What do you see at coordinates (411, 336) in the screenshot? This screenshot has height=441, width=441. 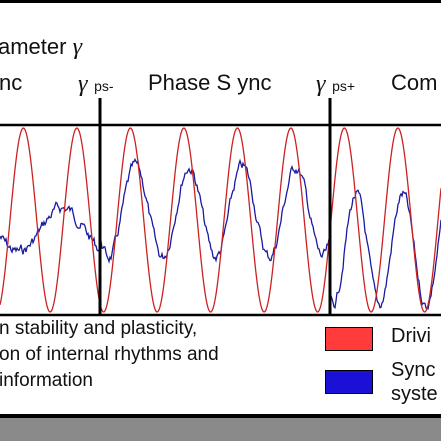 I see `legend-label-driving: Drivi` at bounding box center [411, 336].